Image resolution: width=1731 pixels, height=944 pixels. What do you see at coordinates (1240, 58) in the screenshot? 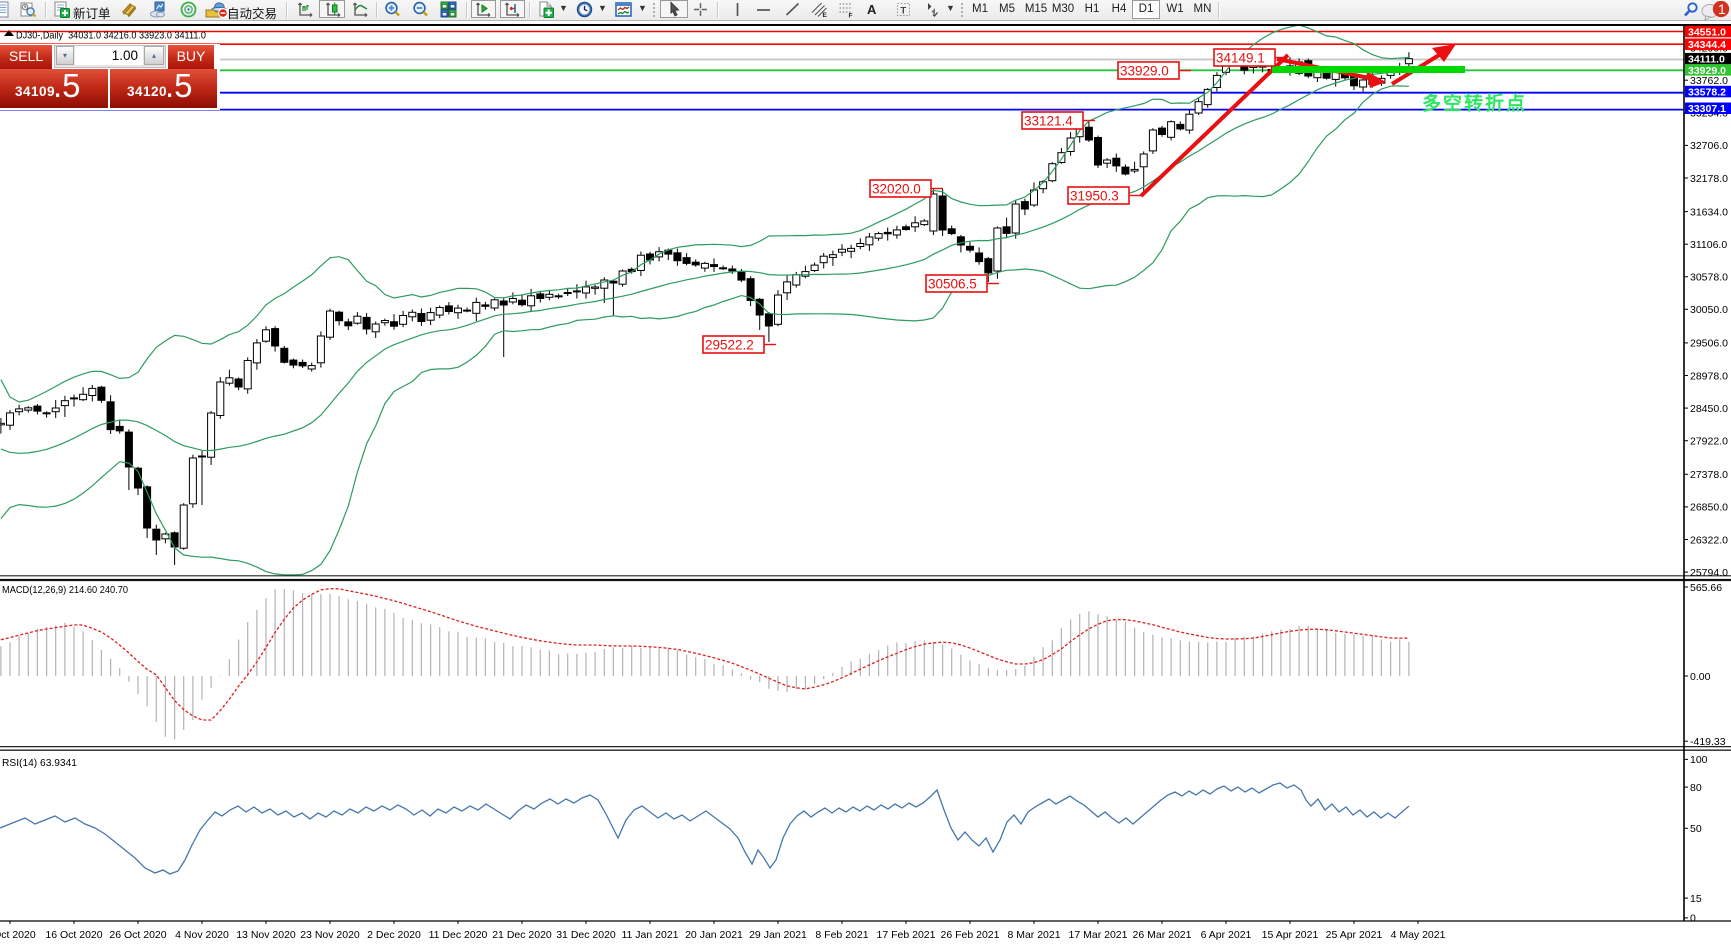
I see `svg-text: 34149.1` at bounding box center [1240, 58].